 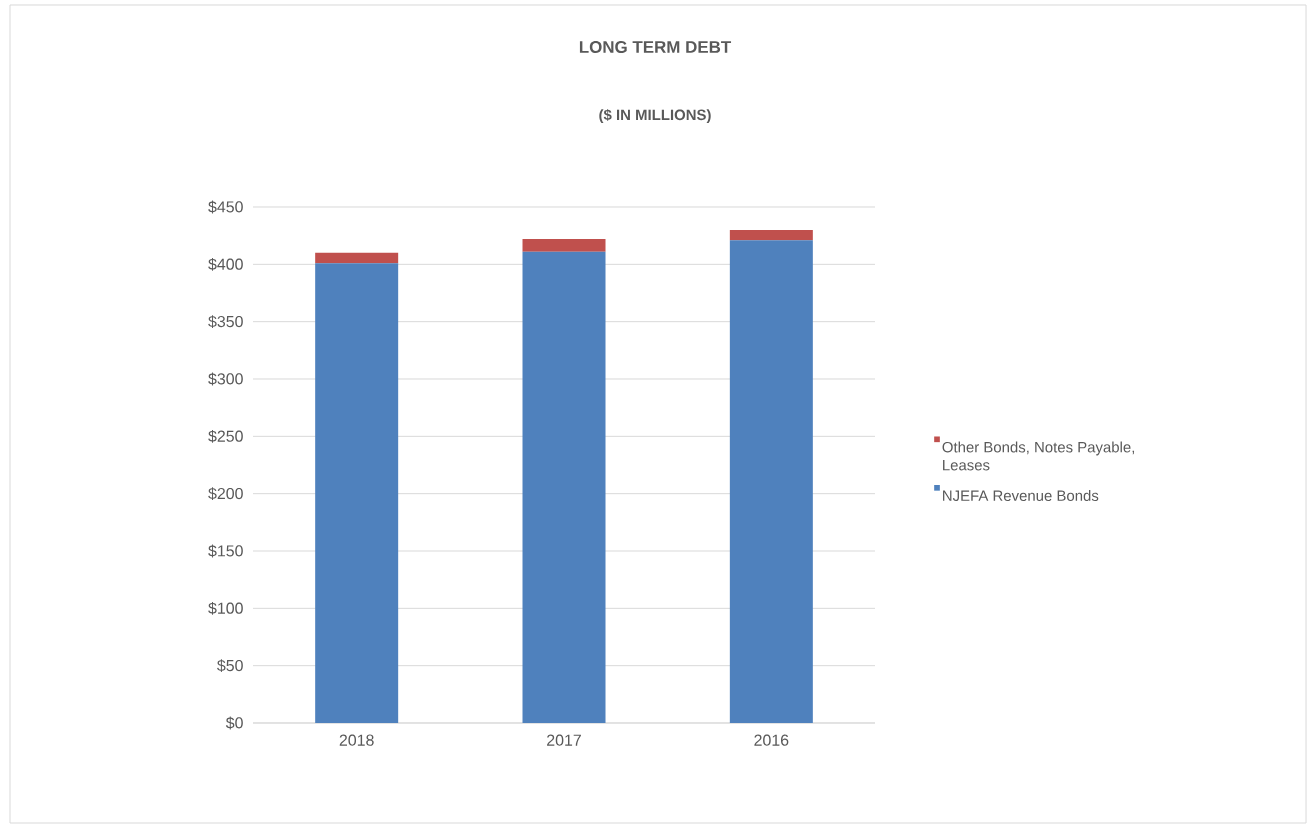 What do you see at coordinates (1021, 495) in the screenshot?
I see `legend-label: NJEFA Revenue Bonds` at bounding box center [1021, 495].